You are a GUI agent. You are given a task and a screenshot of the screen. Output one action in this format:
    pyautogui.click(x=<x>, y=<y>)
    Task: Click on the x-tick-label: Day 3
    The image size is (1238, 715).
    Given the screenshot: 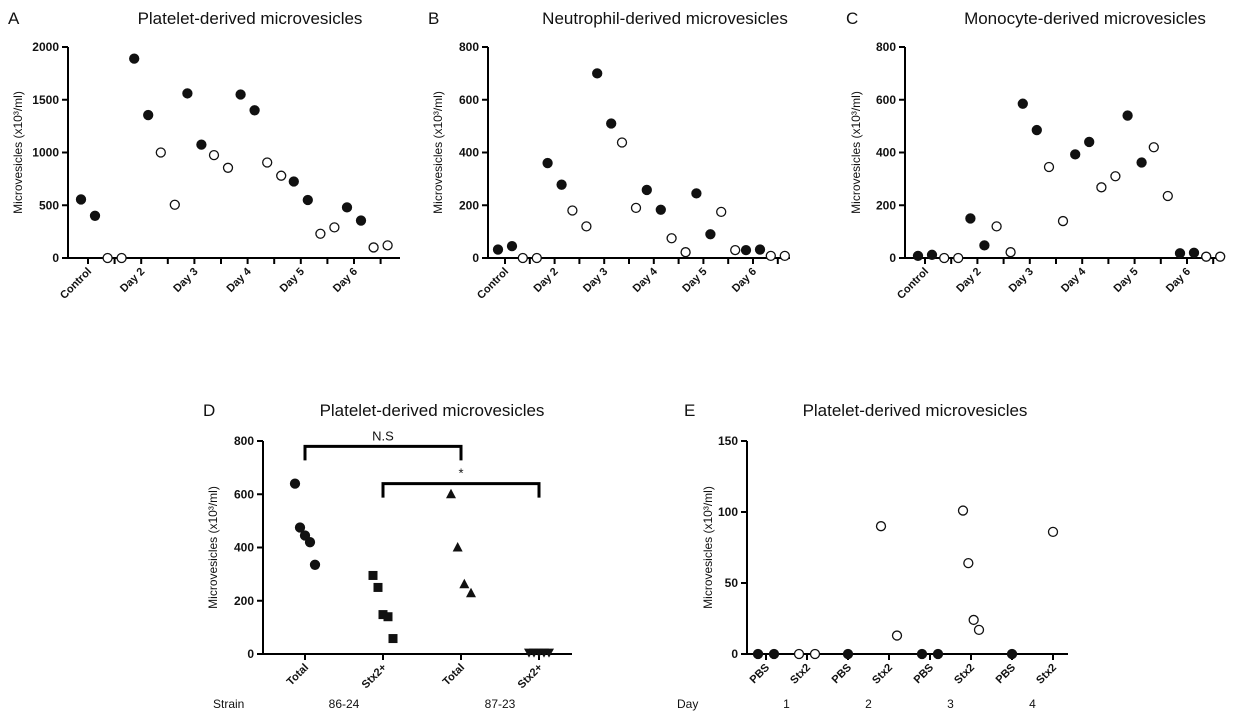 What is the action you would take?
    pyautogui.click(x=595, y=280)
    